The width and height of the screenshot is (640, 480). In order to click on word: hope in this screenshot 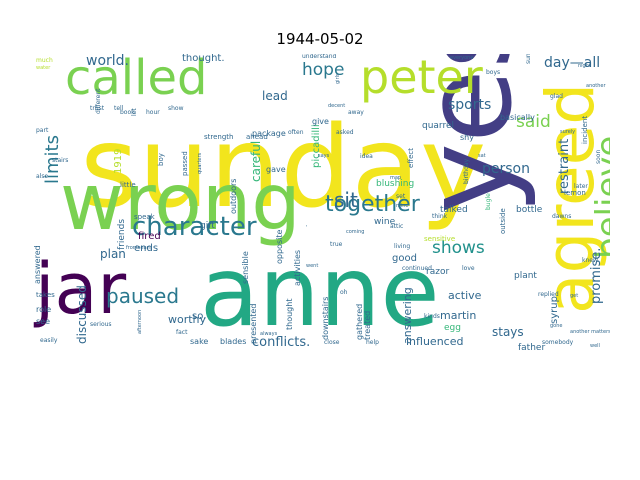, I will do `click(323, 70)`.